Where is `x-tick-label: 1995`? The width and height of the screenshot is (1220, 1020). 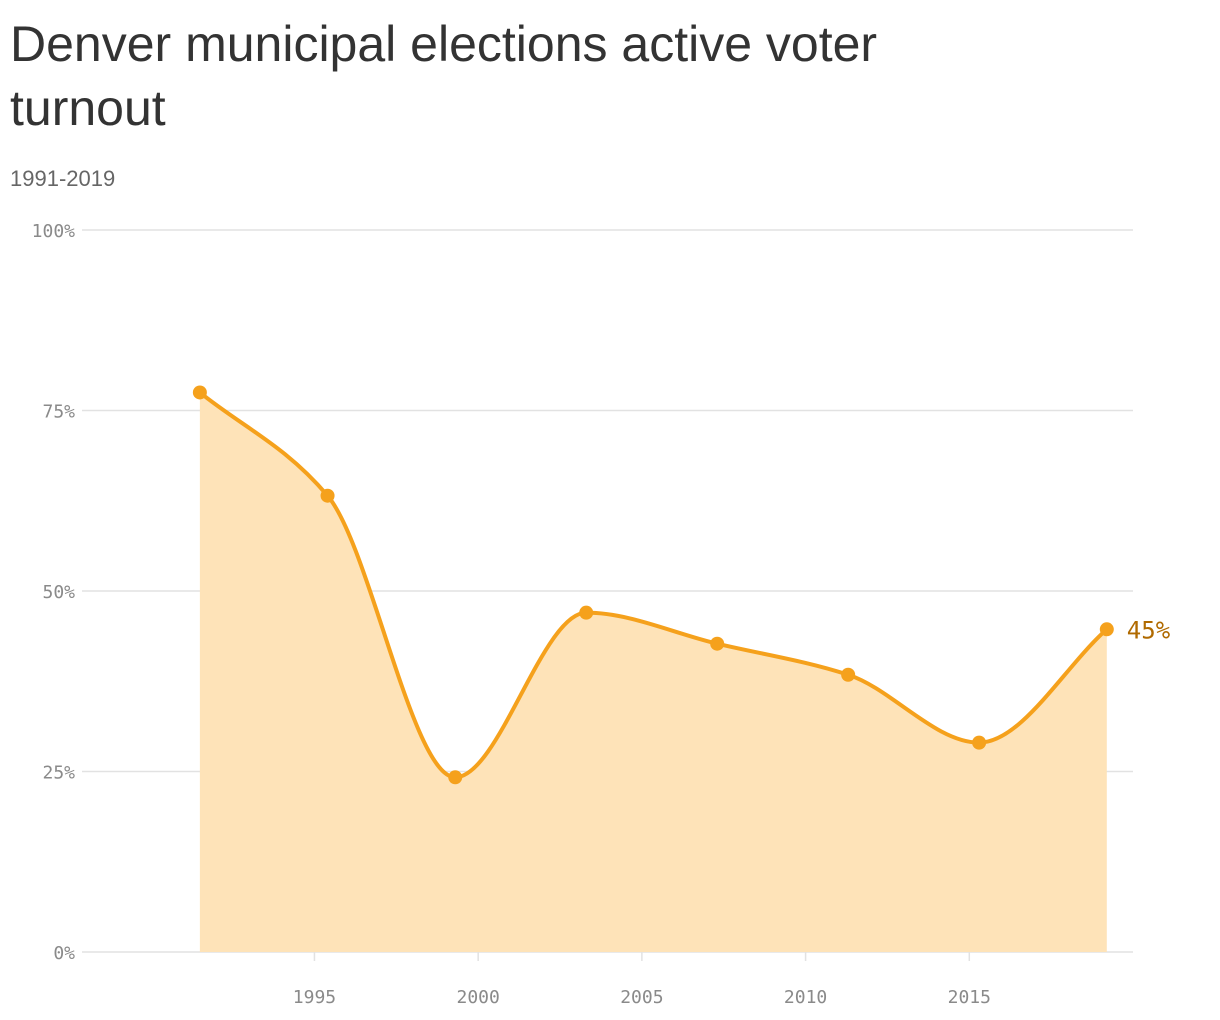 x-tick-label: 1995 is located at coordinates (314, 997).